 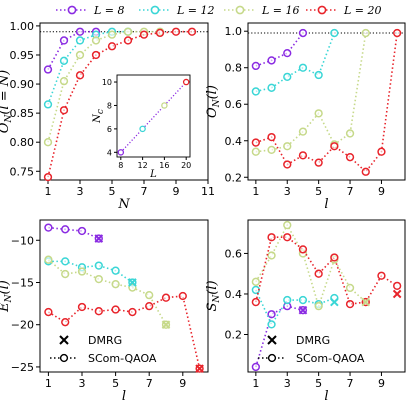 I want to click on y-tick-label: 0.80, so click(x=22, y=142).